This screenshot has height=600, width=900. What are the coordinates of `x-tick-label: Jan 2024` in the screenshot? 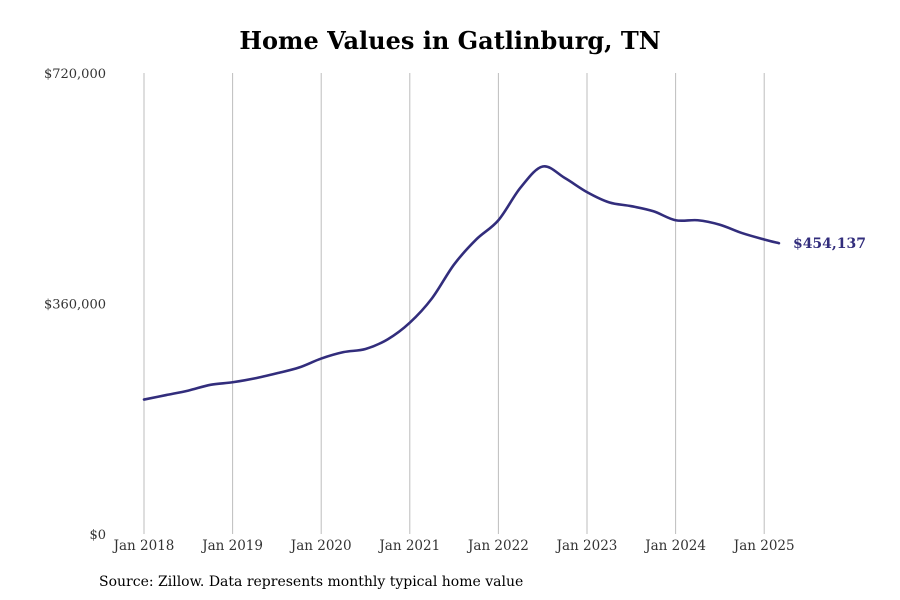 It's located at (674, 546).